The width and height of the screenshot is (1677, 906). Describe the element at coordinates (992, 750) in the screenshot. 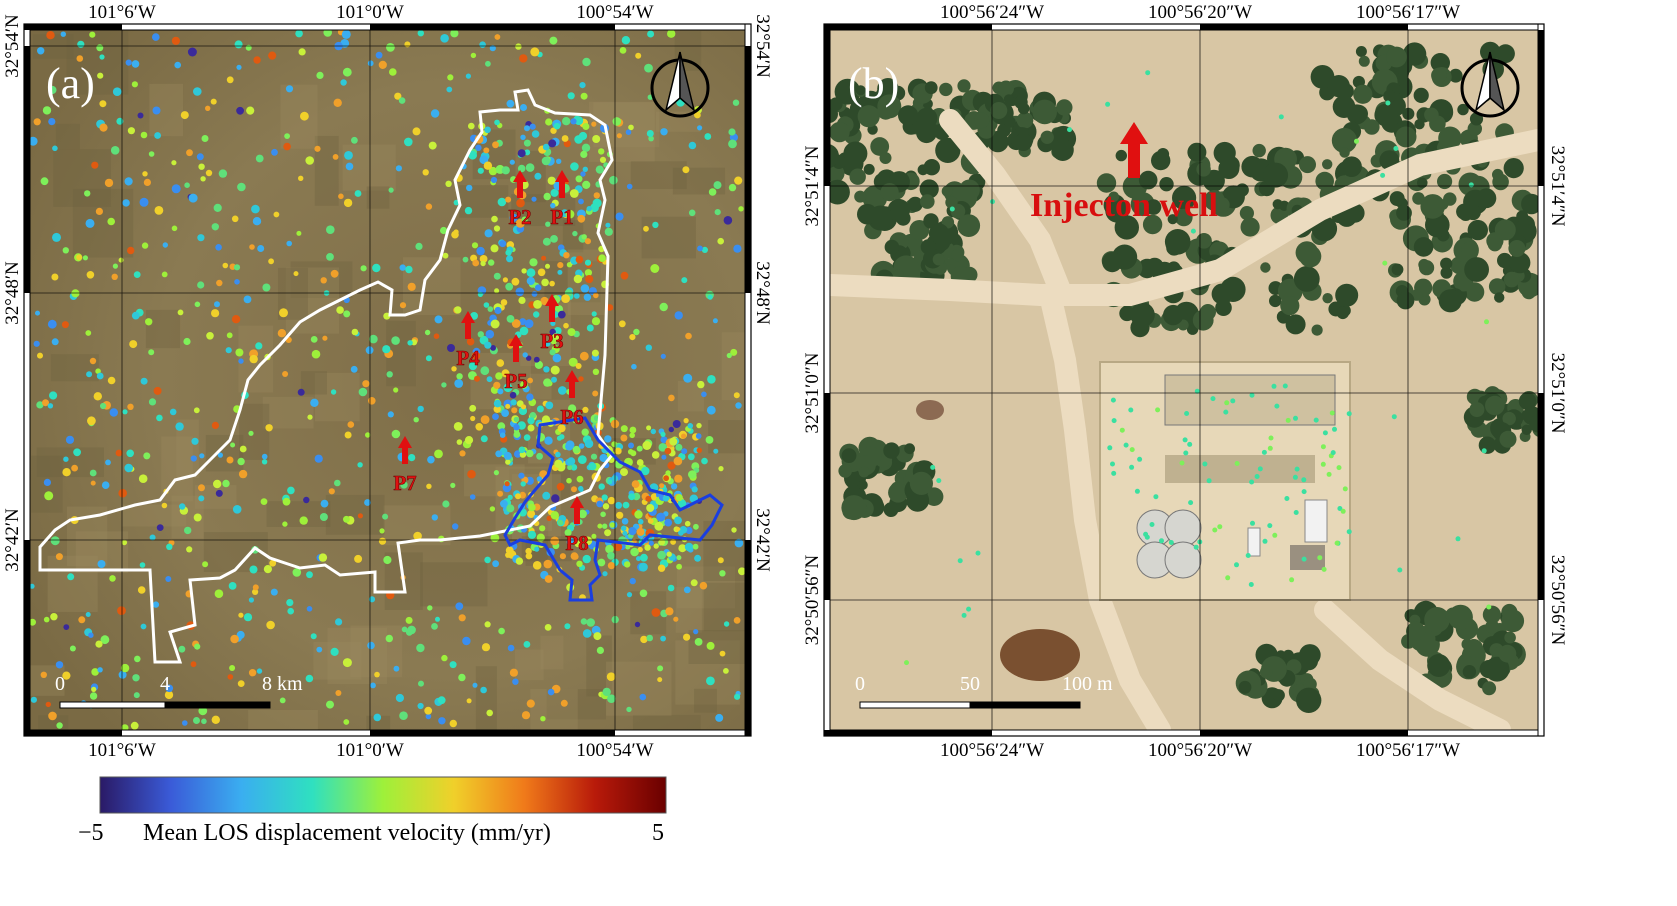

I see `panel-b-lon-tick-bottom-1: 100°56′24″W` at that location.